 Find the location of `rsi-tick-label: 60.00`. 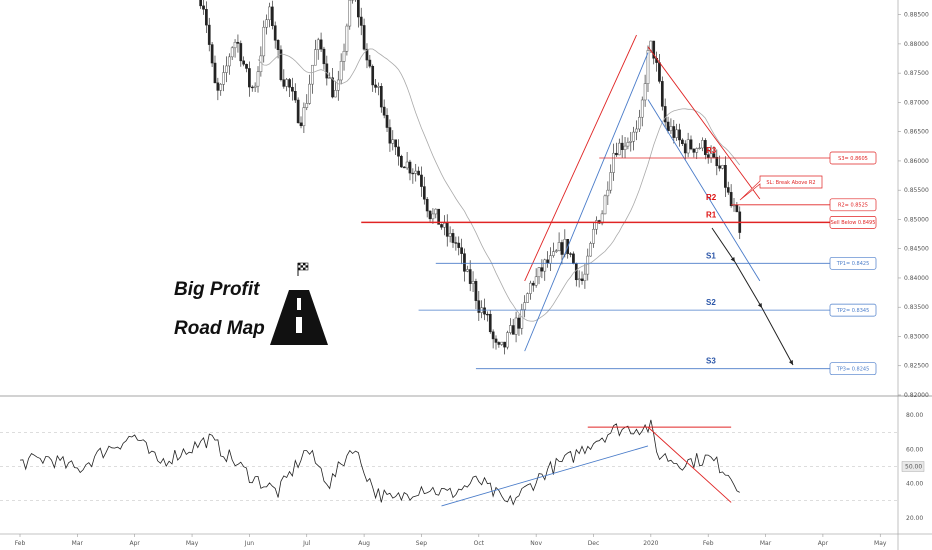

rsi-tick-label: 60.00 is located at coordinates (914, 449).